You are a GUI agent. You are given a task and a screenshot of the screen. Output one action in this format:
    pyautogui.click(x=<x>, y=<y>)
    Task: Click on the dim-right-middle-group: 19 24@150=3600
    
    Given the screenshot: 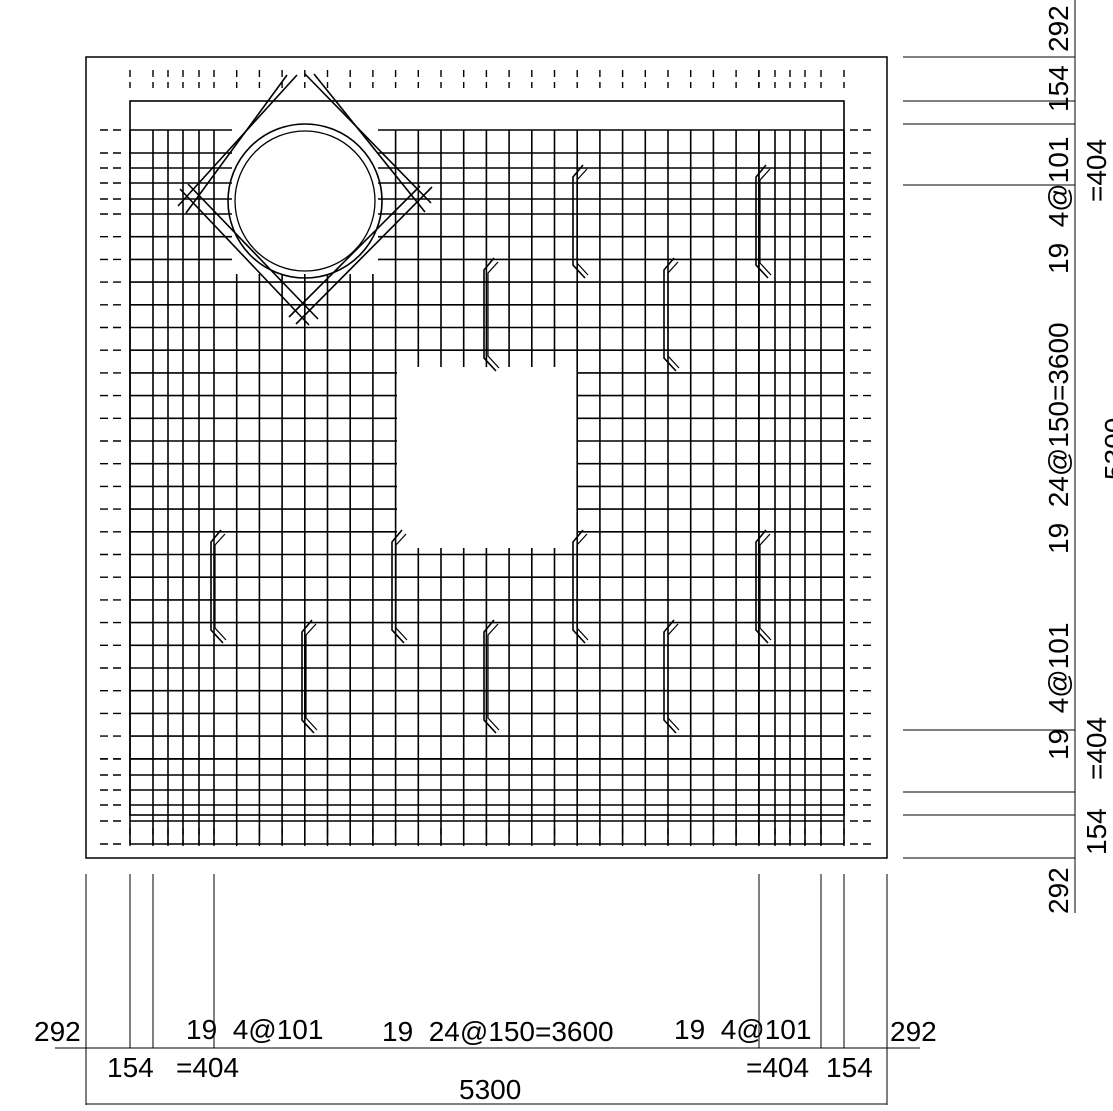 What is the action you would take?
    pyautogui.click(x=1058, y=438)
    